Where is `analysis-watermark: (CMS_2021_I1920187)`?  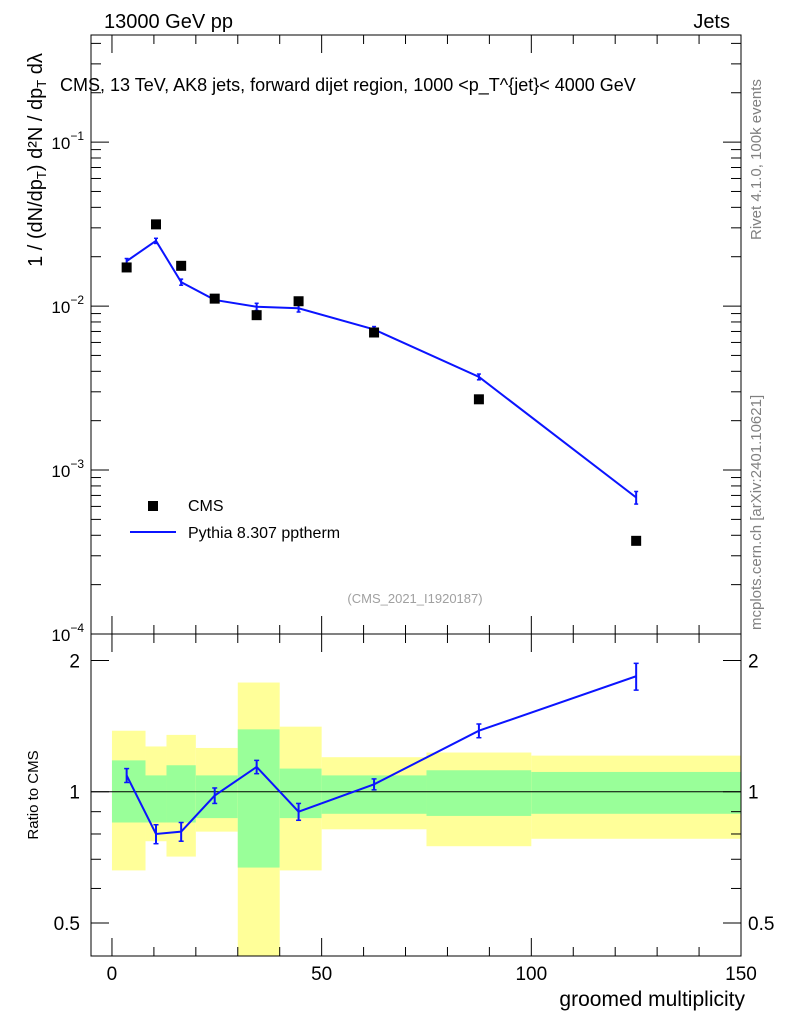 analysis-watermark: (CMS_2021_I1920187) is located at coordinates (414, 598).